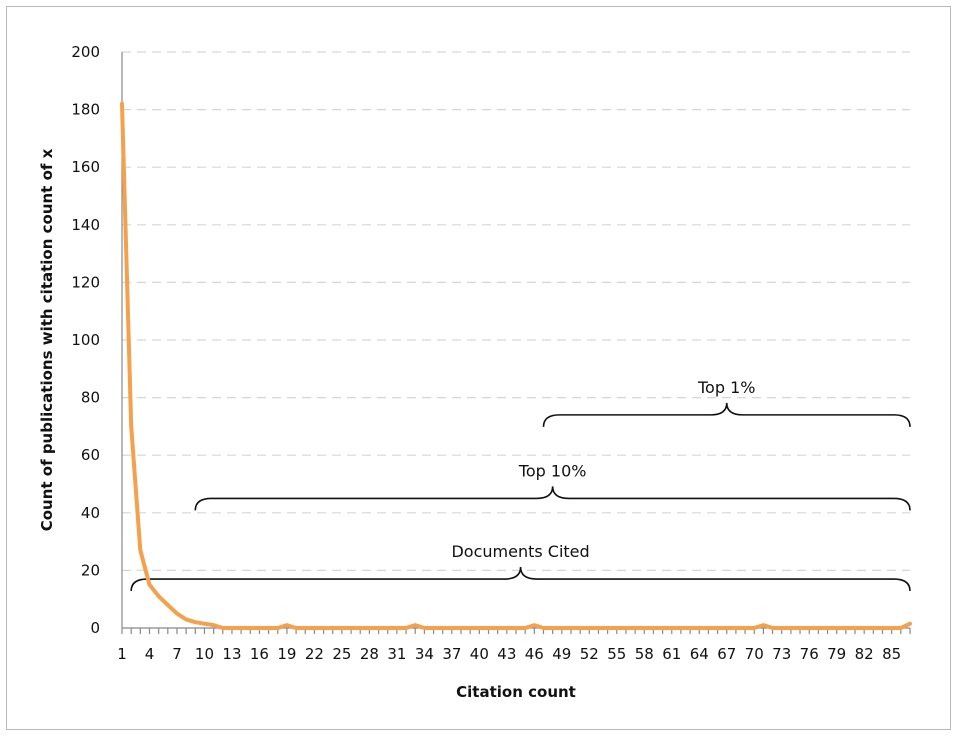 This screenshot has height=737, width=959. What do you see at coordinates (520, 551) in the screenshot?
I see `annotation-label: Documents Cited` at bounding box center [520, 551].